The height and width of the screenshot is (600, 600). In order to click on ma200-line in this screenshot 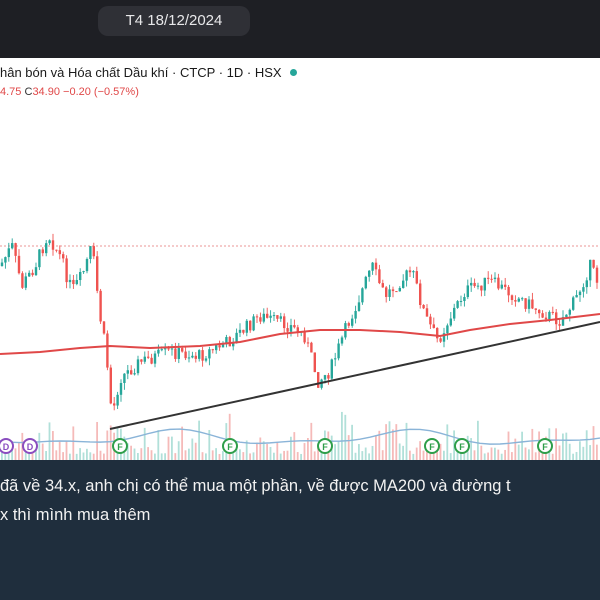, I will do `click(300, 334)`.